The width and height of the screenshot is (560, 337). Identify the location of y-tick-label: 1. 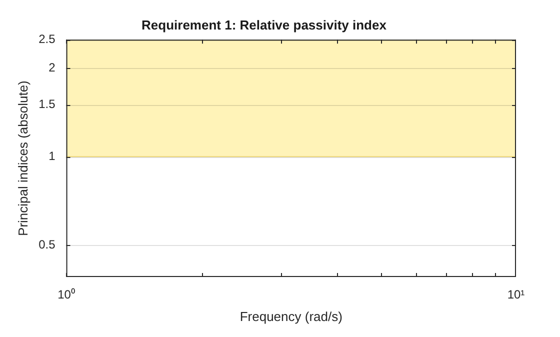
(52, 155).